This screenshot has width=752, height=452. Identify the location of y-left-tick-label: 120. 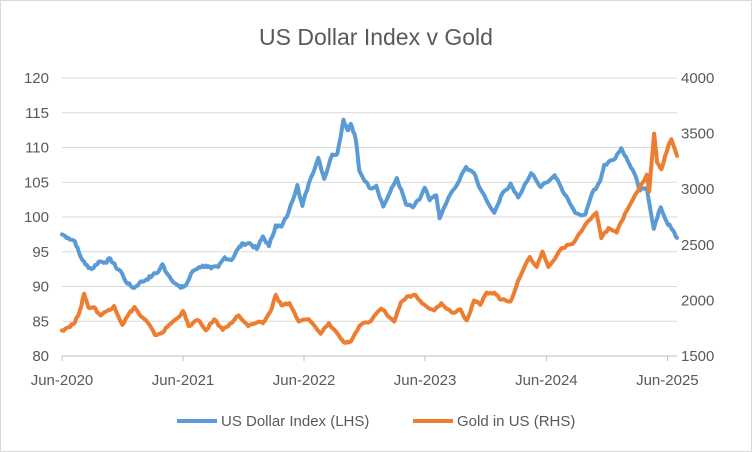
(36, 78).